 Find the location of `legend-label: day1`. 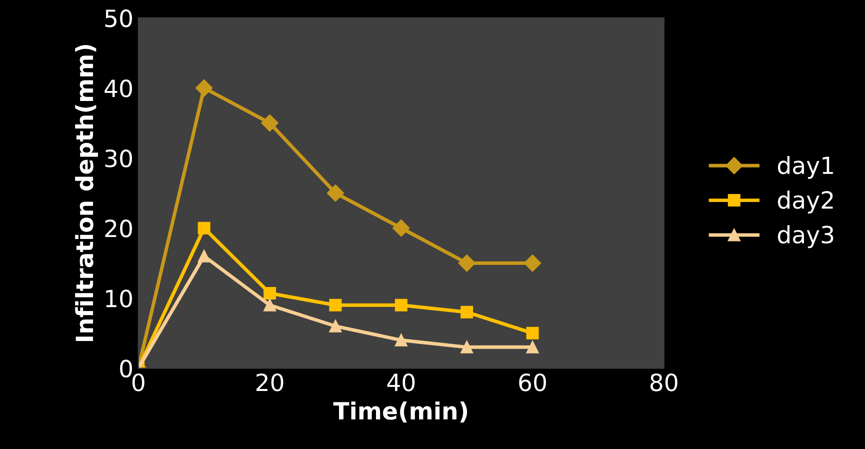

legend-label: day1 is located at coordinates (805, 167).